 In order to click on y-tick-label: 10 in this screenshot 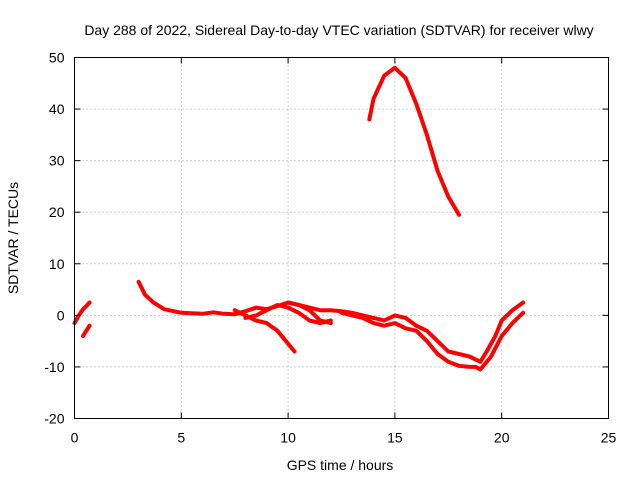, I will do `click(57, 264)`.